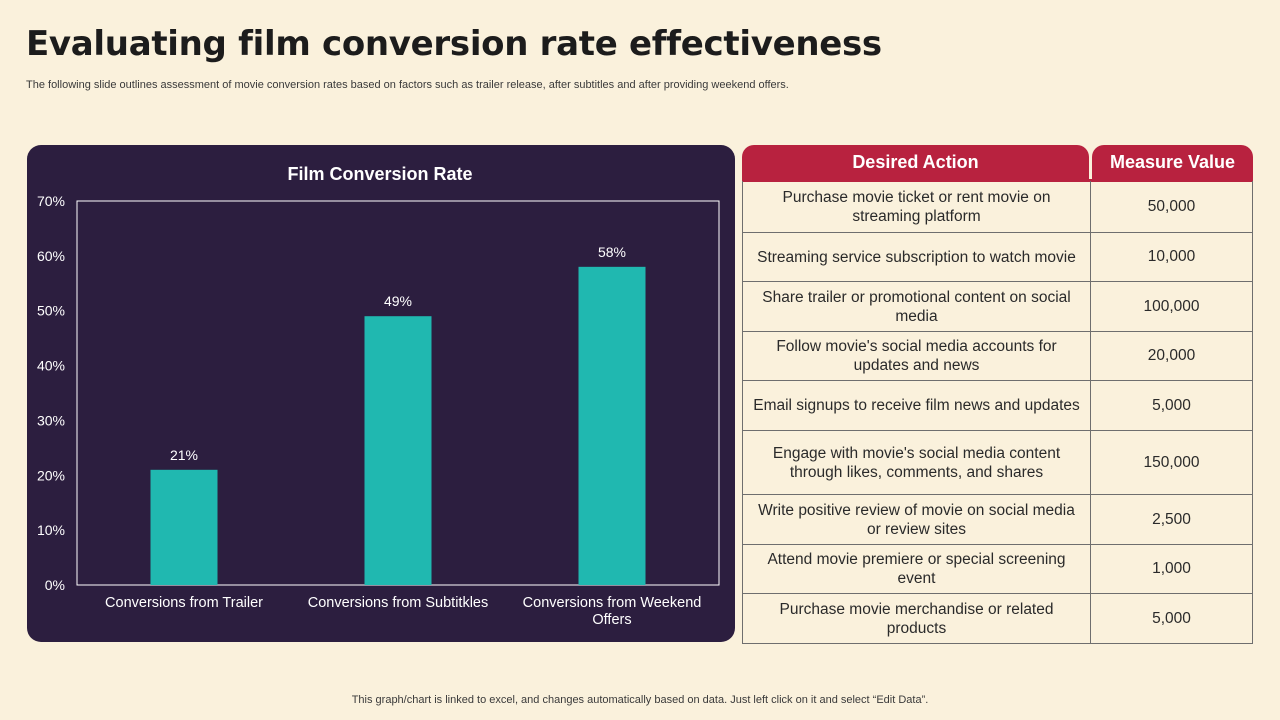 The height and width of the screenshot is (720, 1280). What do you see at coordinates (1172, 162) in the screenshot?
I see `header-measure-value: Measure Value` at bounding box center [1172, 162].